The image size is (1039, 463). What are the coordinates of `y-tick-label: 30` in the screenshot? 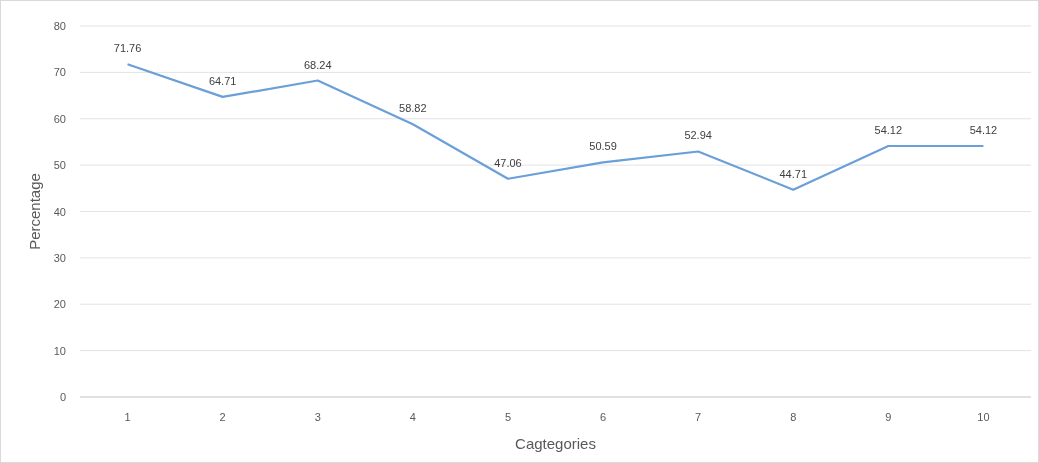 It's located at (59, 257).